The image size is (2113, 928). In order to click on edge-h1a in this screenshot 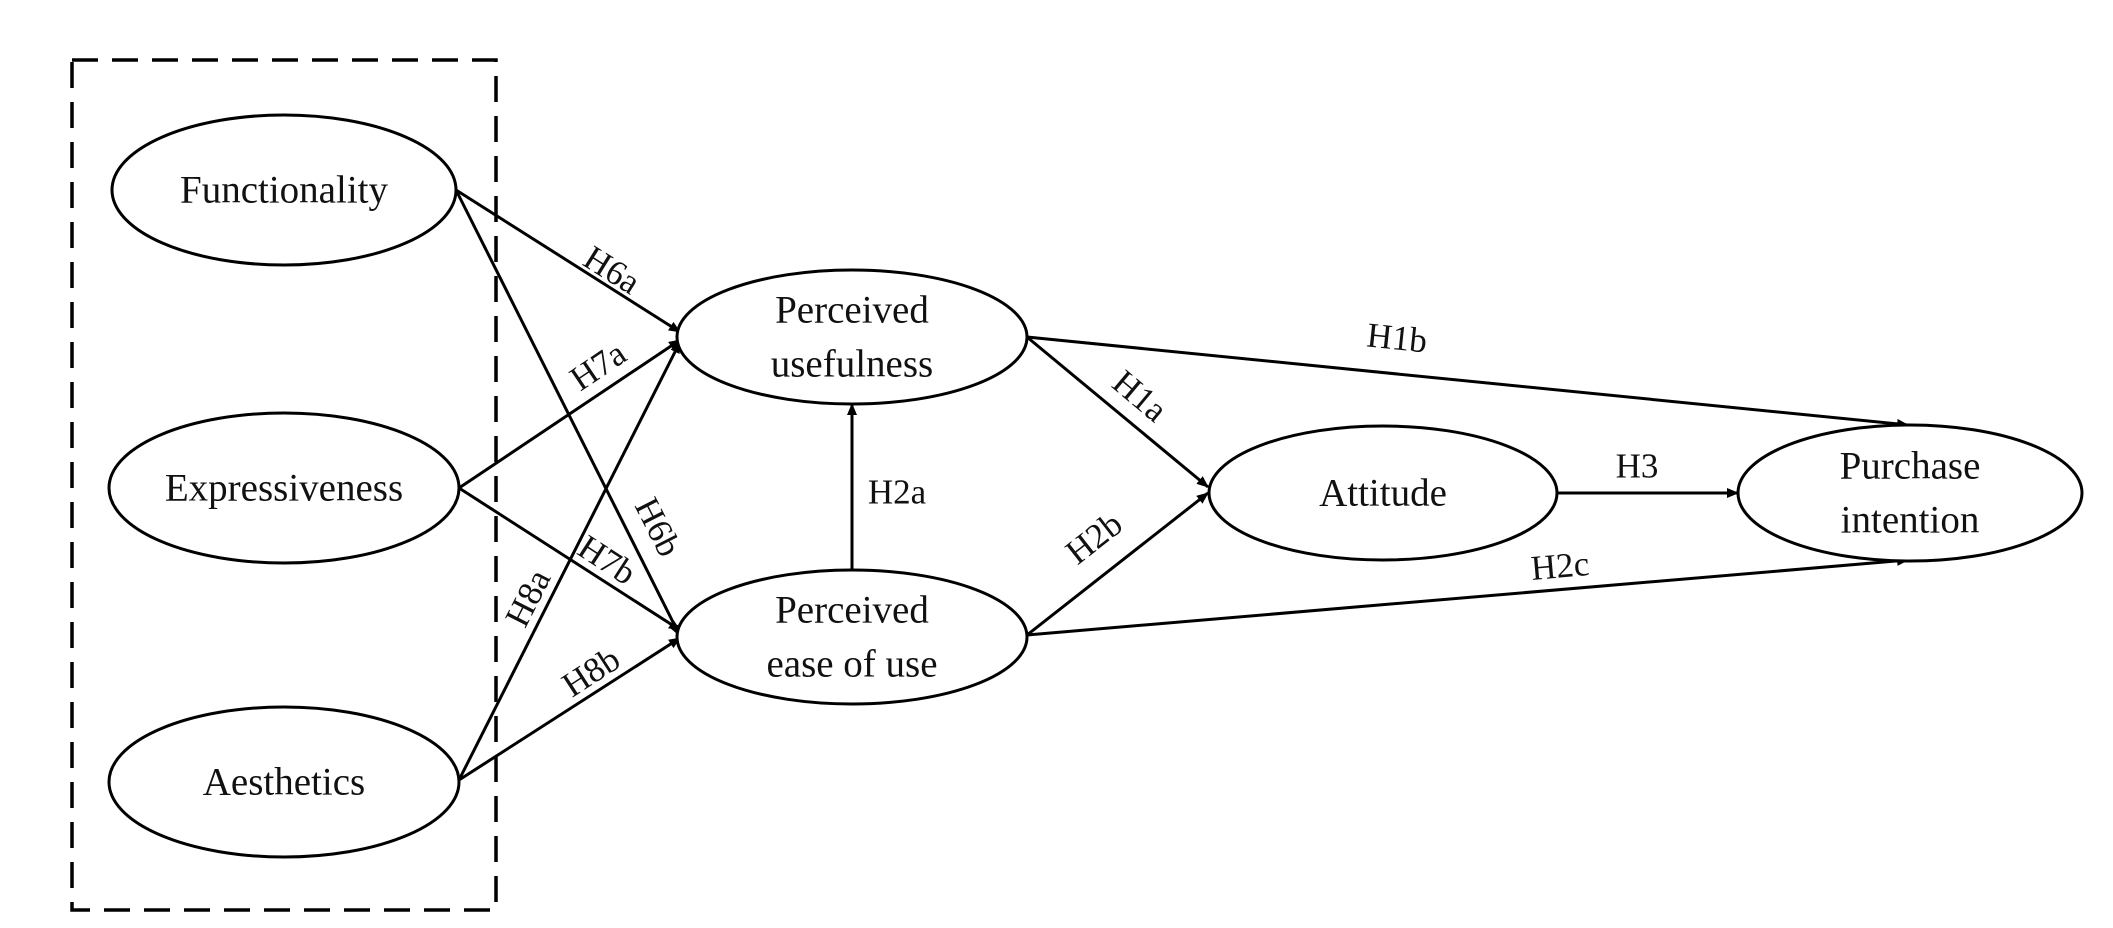, I will do `click(1117, 412)`.